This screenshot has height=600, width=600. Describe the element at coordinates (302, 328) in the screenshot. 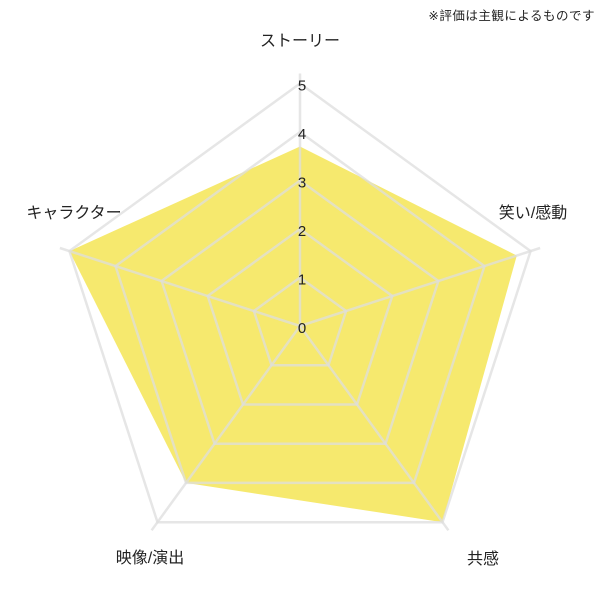

I see `tick-label: 0` at that location.